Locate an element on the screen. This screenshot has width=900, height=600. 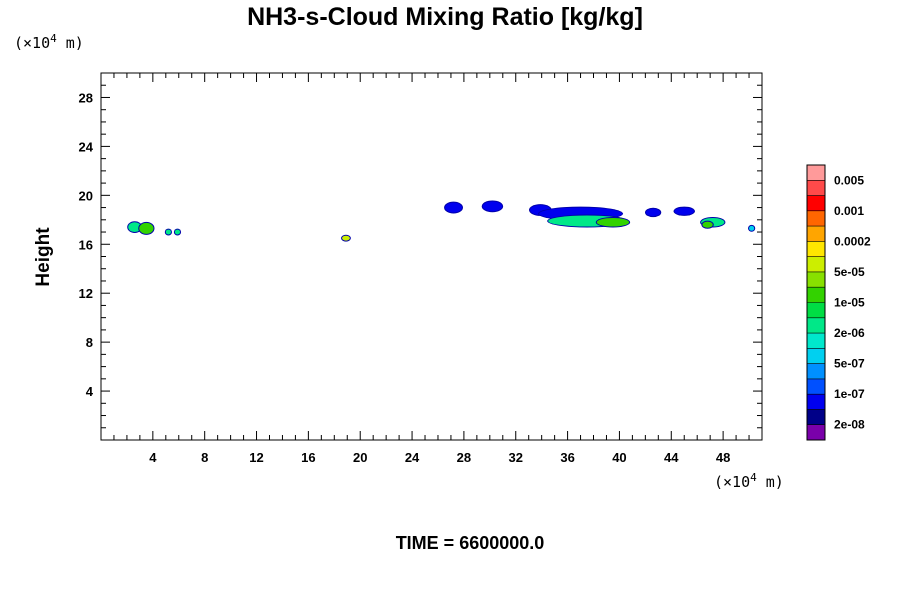
x-tick-label: 40 is located at coordinates (619, 457).